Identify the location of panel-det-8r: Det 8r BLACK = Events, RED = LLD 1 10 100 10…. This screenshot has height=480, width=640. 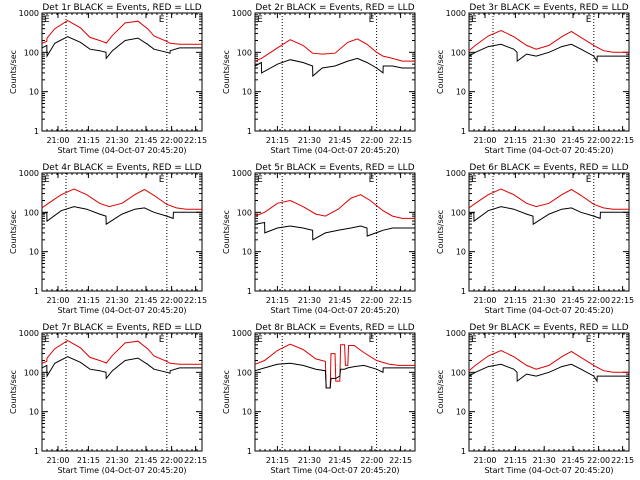
(319, 399).